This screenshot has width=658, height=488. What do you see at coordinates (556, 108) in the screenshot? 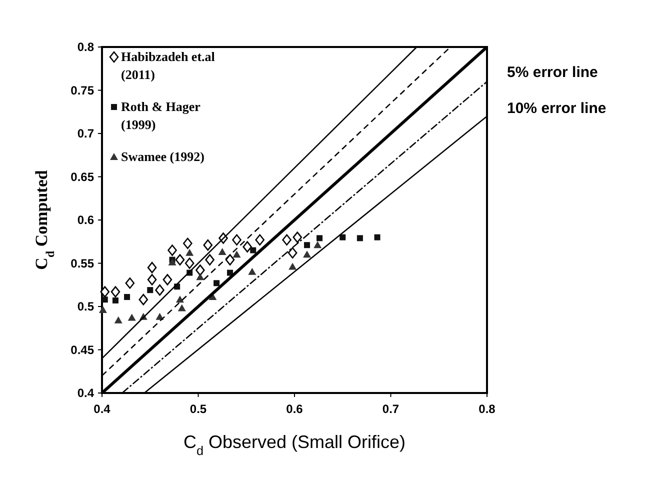
I see `text: 10% error line` at bounding box center [556, 108].